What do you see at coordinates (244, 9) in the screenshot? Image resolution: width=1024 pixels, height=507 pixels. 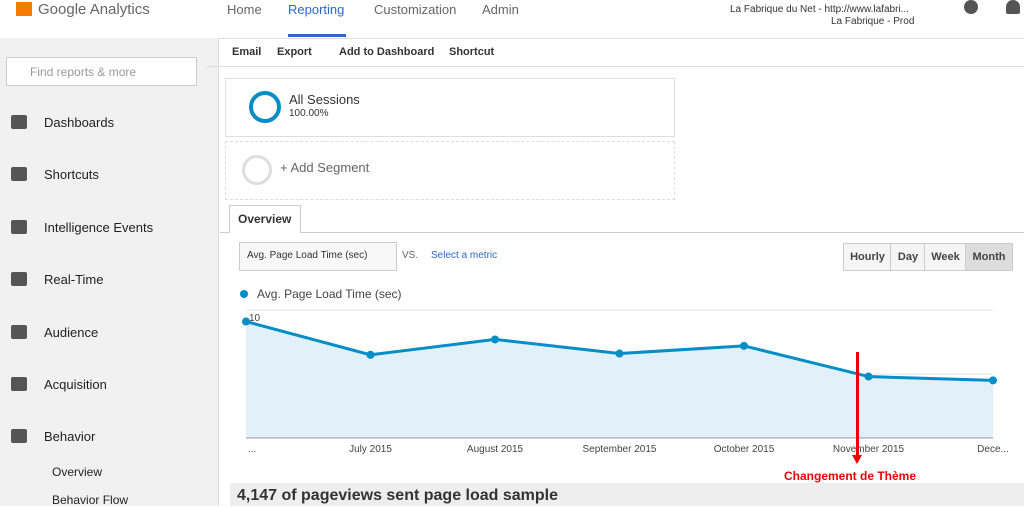 I see `nav-home: Home` at bounding box center [244, 9].